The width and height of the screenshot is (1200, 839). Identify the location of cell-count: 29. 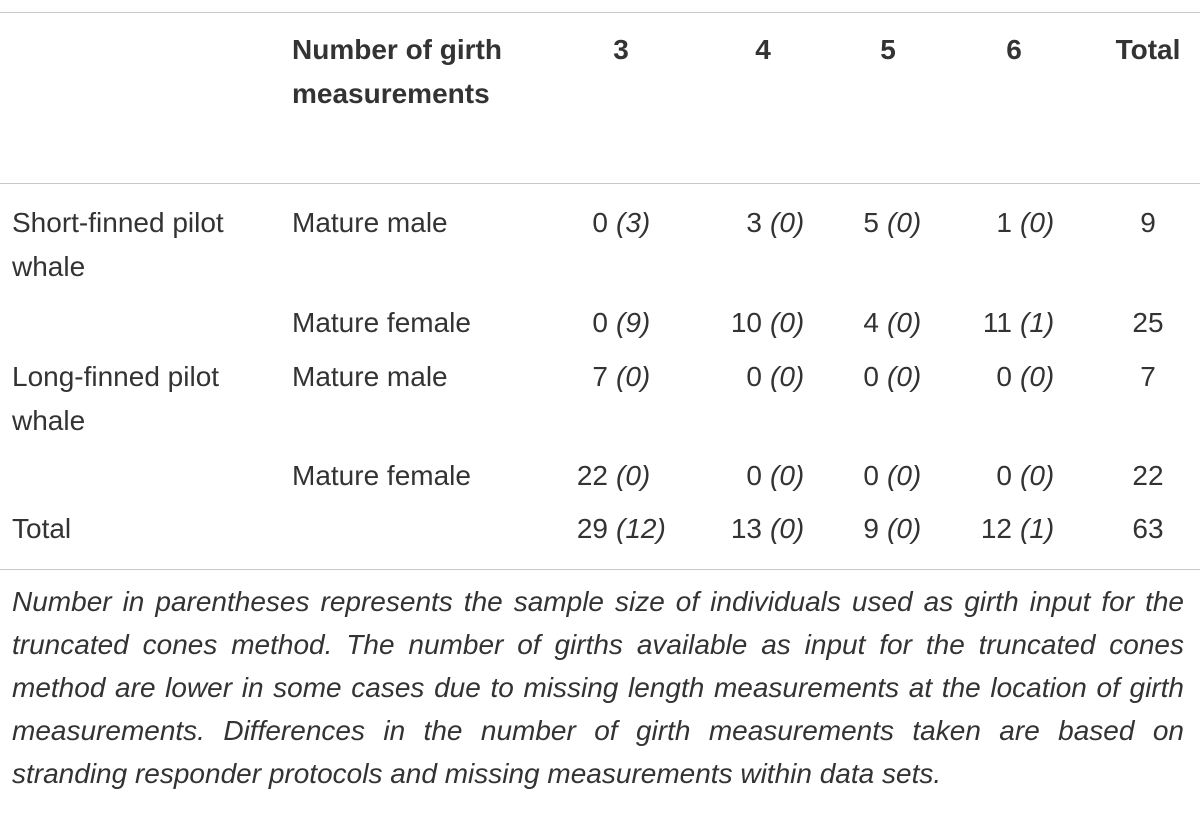
(592, 528).